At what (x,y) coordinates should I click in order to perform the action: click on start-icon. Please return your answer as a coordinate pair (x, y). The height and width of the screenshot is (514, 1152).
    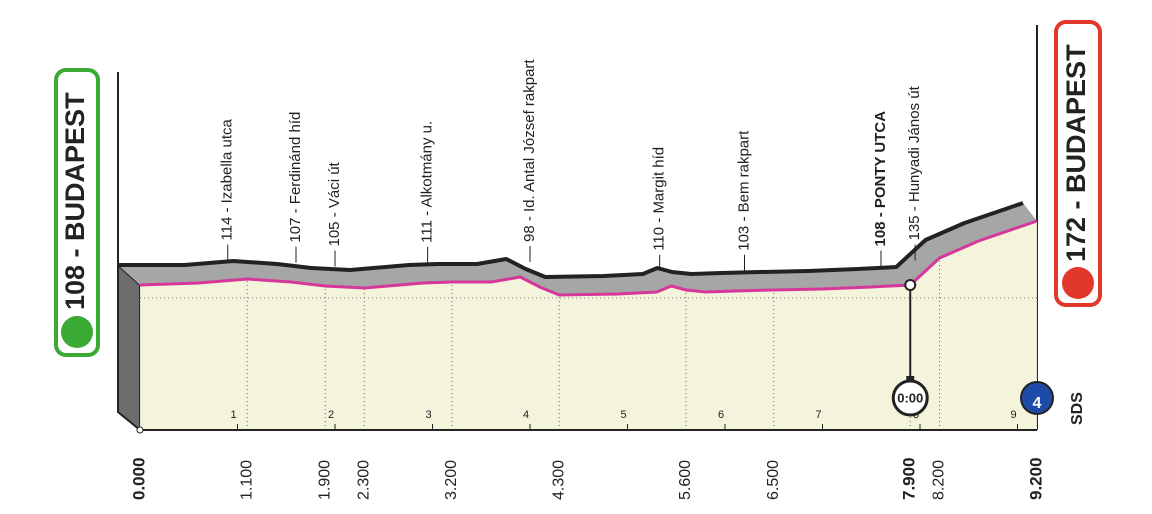
    Looking at the image, I should click on (77, 332).